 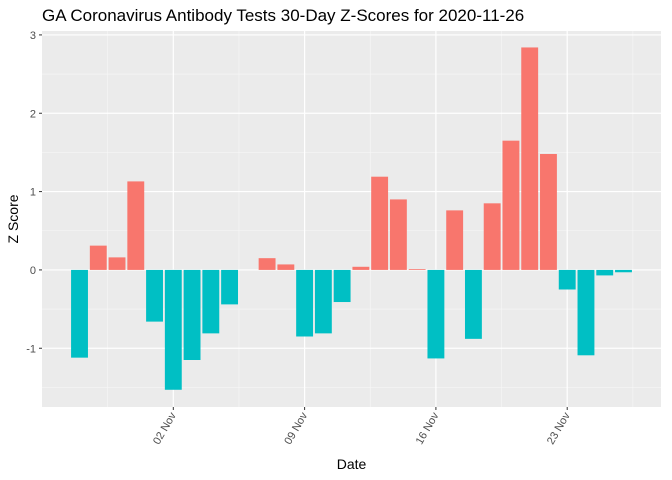 What do you see at coordinates (352, 464) in the screenshot?
I see `x-axis-title: Date` at bounding box center [352, 464].